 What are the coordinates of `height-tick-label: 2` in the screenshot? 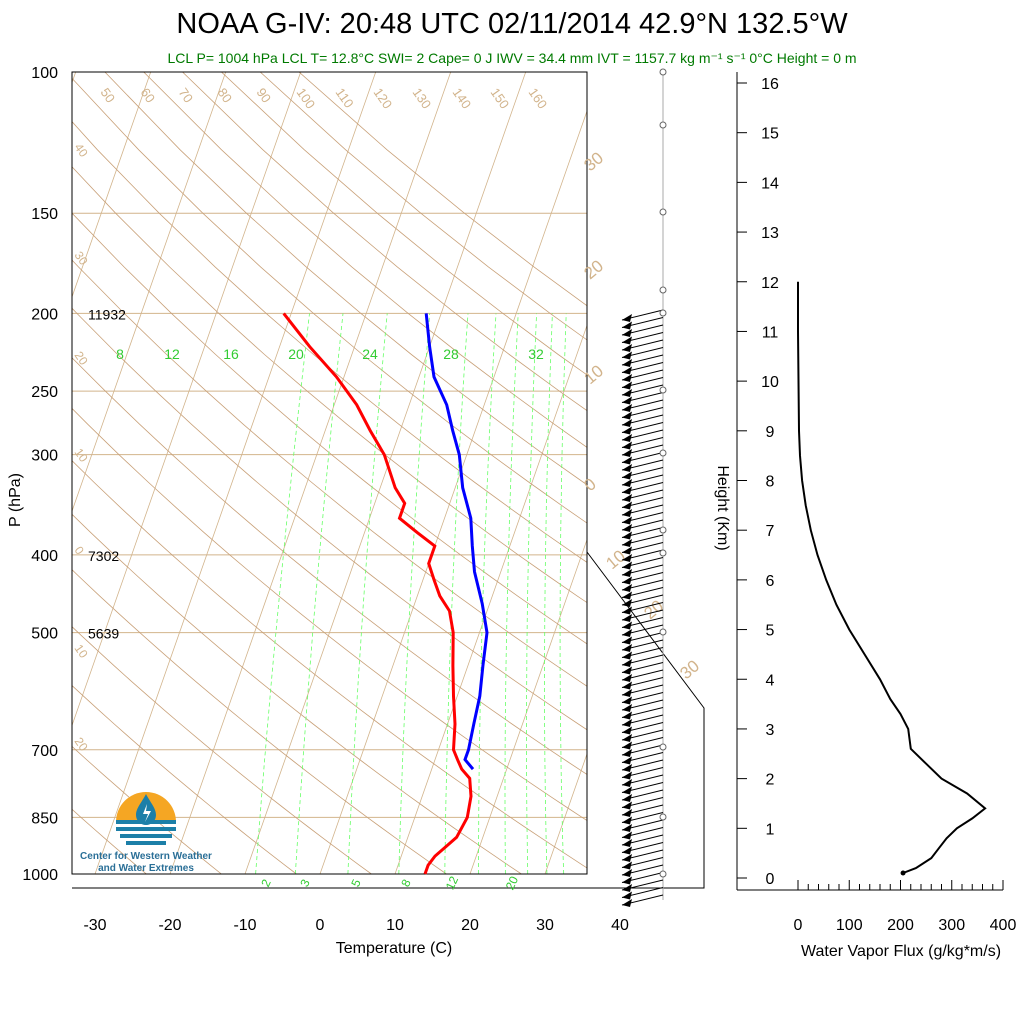 It's located at (770, 780).